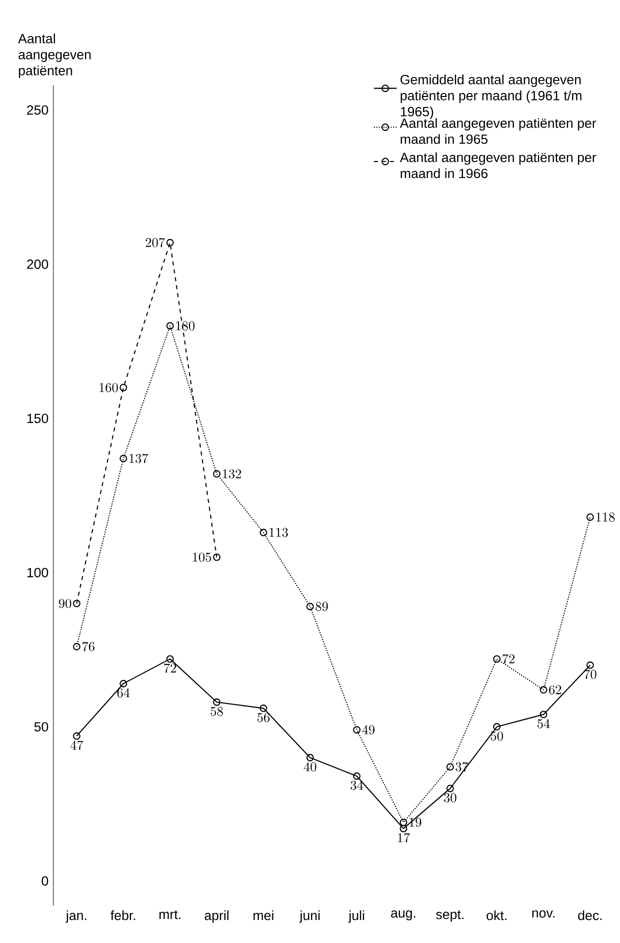 The width and height of the screenshot is (620, 943). What do you see at coordinates (322, 607) in the screenshot?
I see `data-label: 89` at bounding box center [322, 607].